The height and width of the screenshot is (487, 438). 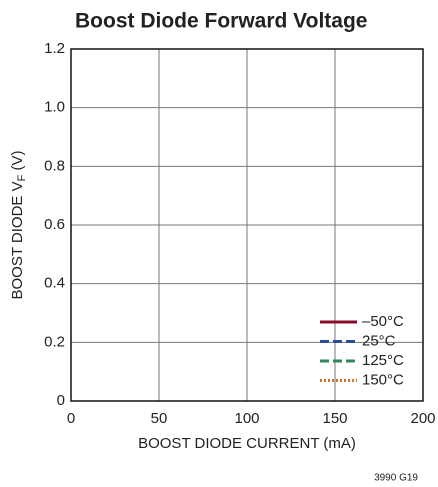 I want to click on legend-label: 25°C, so click(x=379, y=340).